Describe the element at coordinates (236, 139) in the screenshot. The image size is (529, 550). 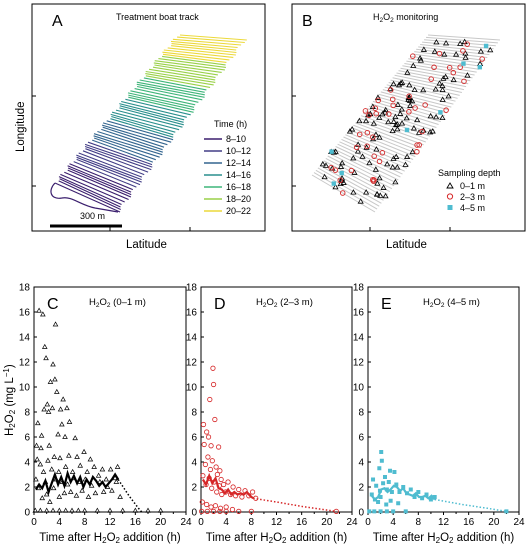
I see `legend-label: 8–10` at that location.